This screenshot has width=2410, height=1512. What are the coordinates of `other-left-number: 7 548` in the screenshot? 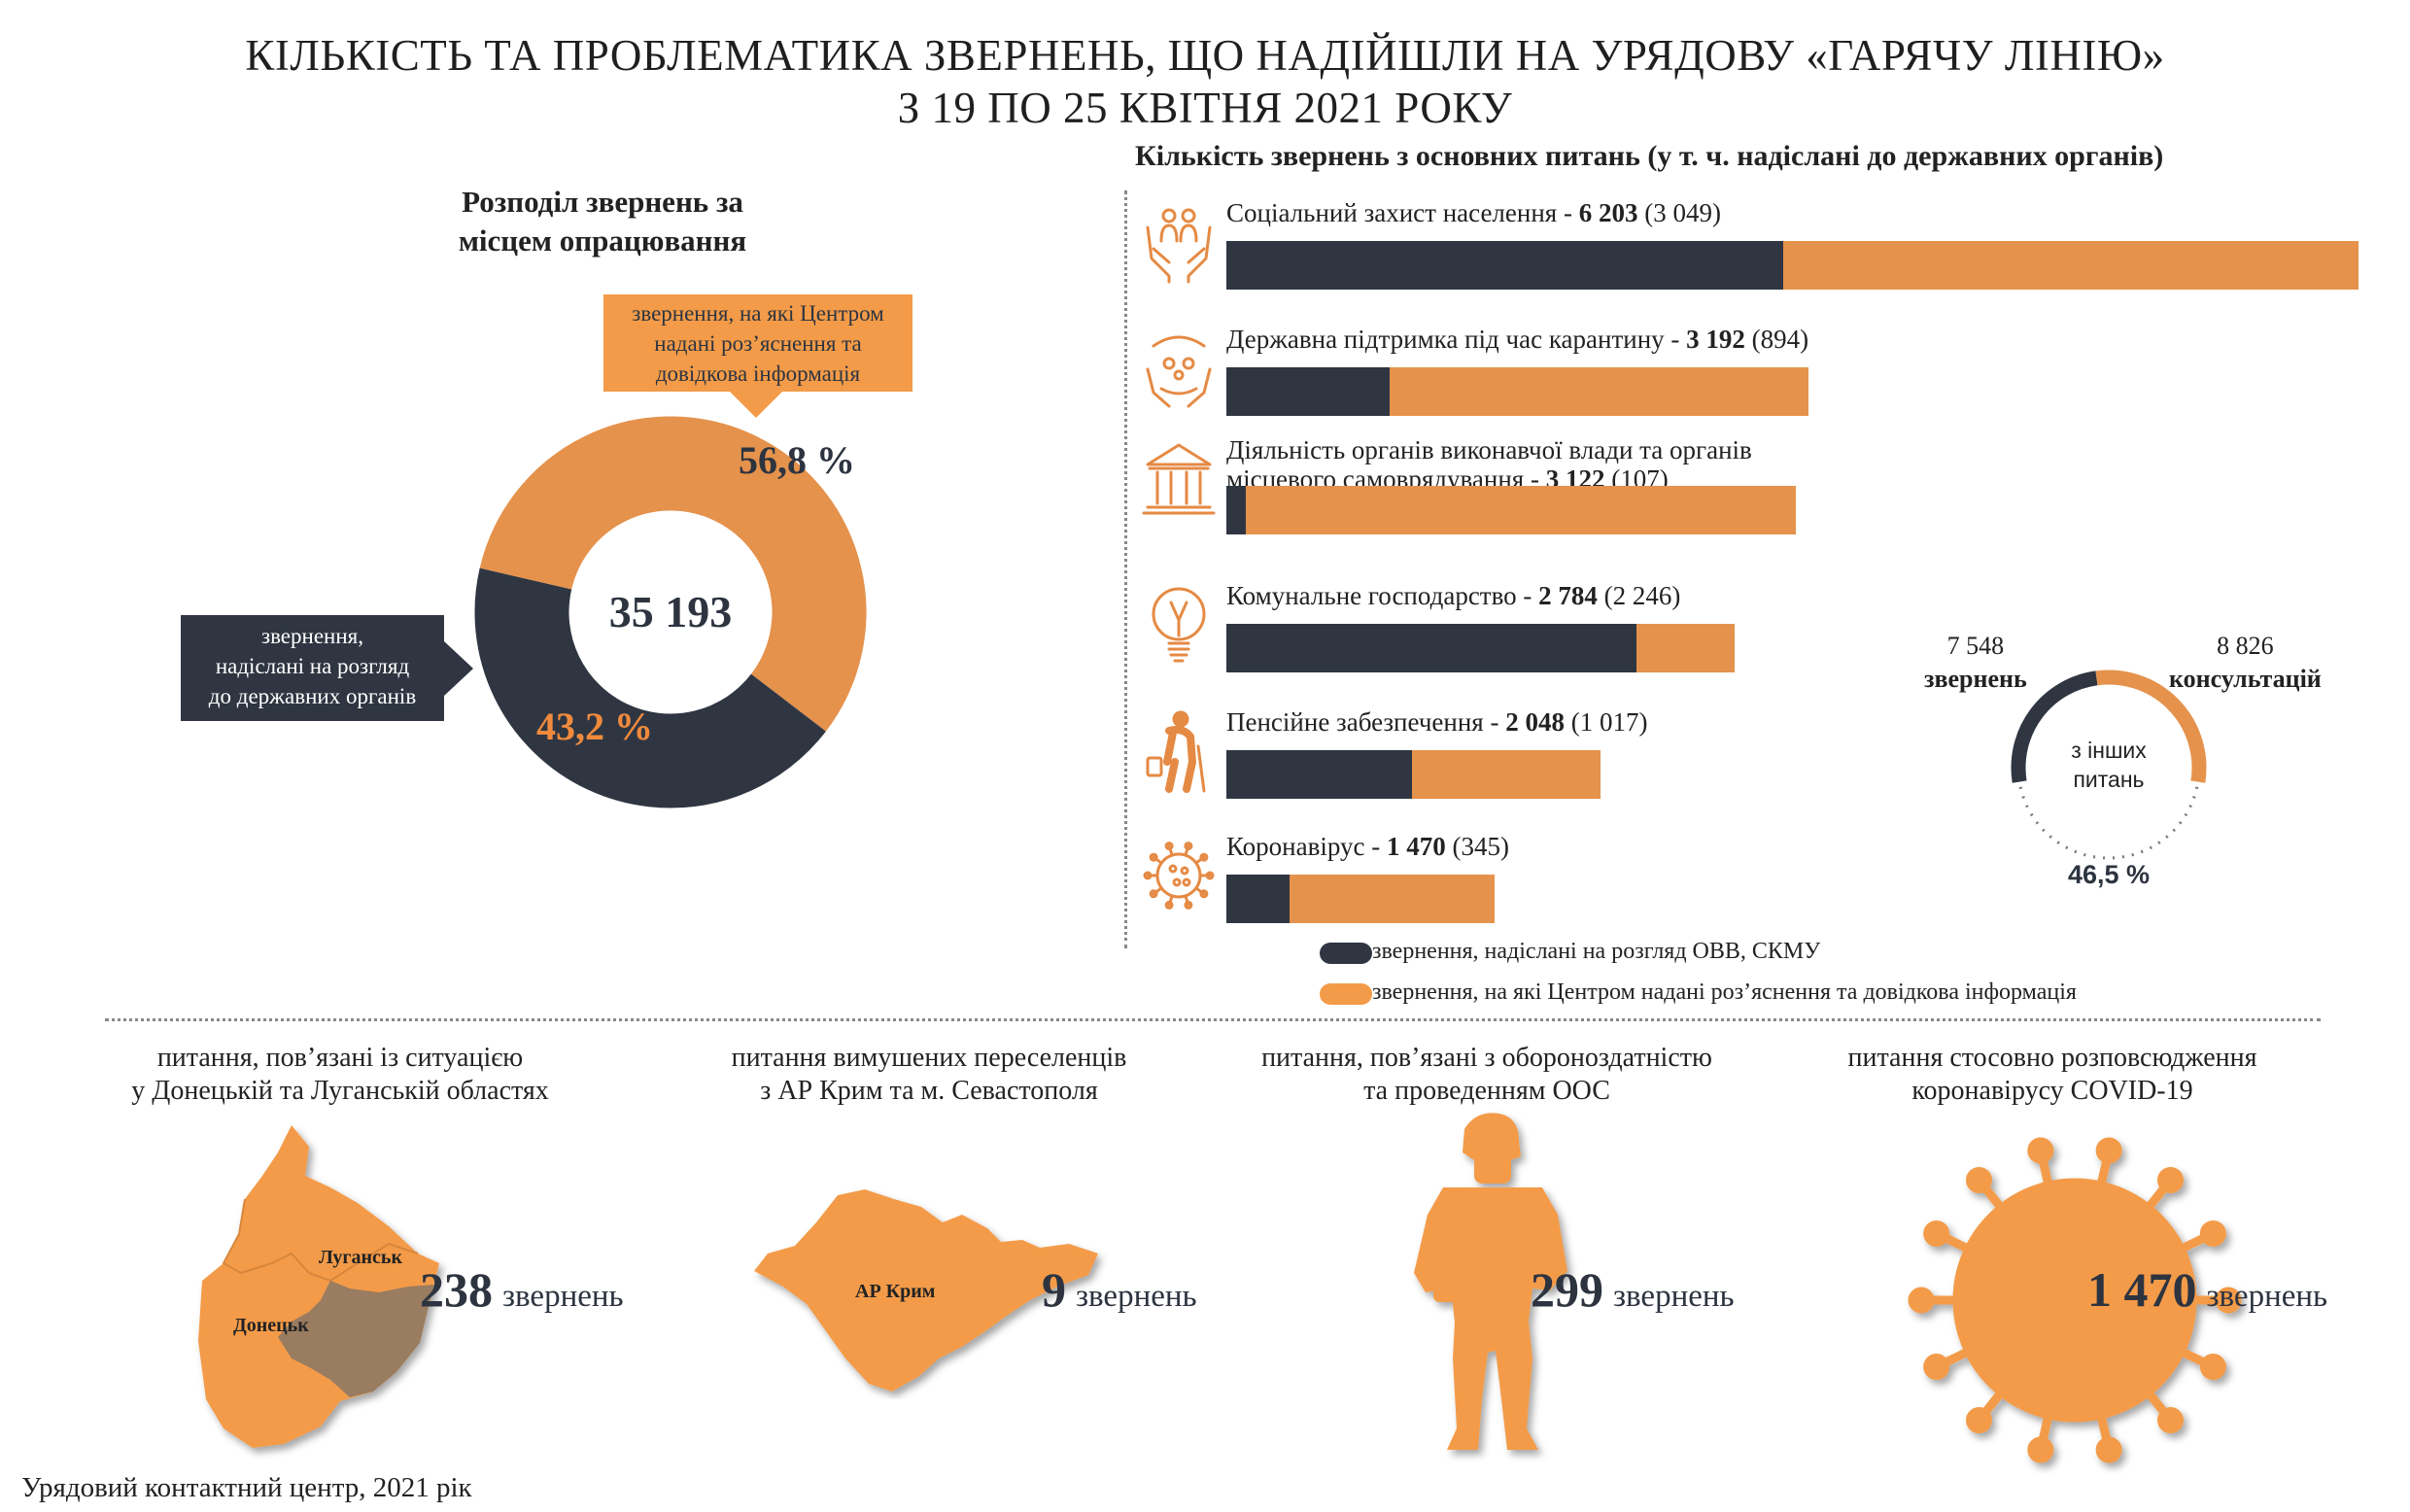 It's located at (1975, 646).